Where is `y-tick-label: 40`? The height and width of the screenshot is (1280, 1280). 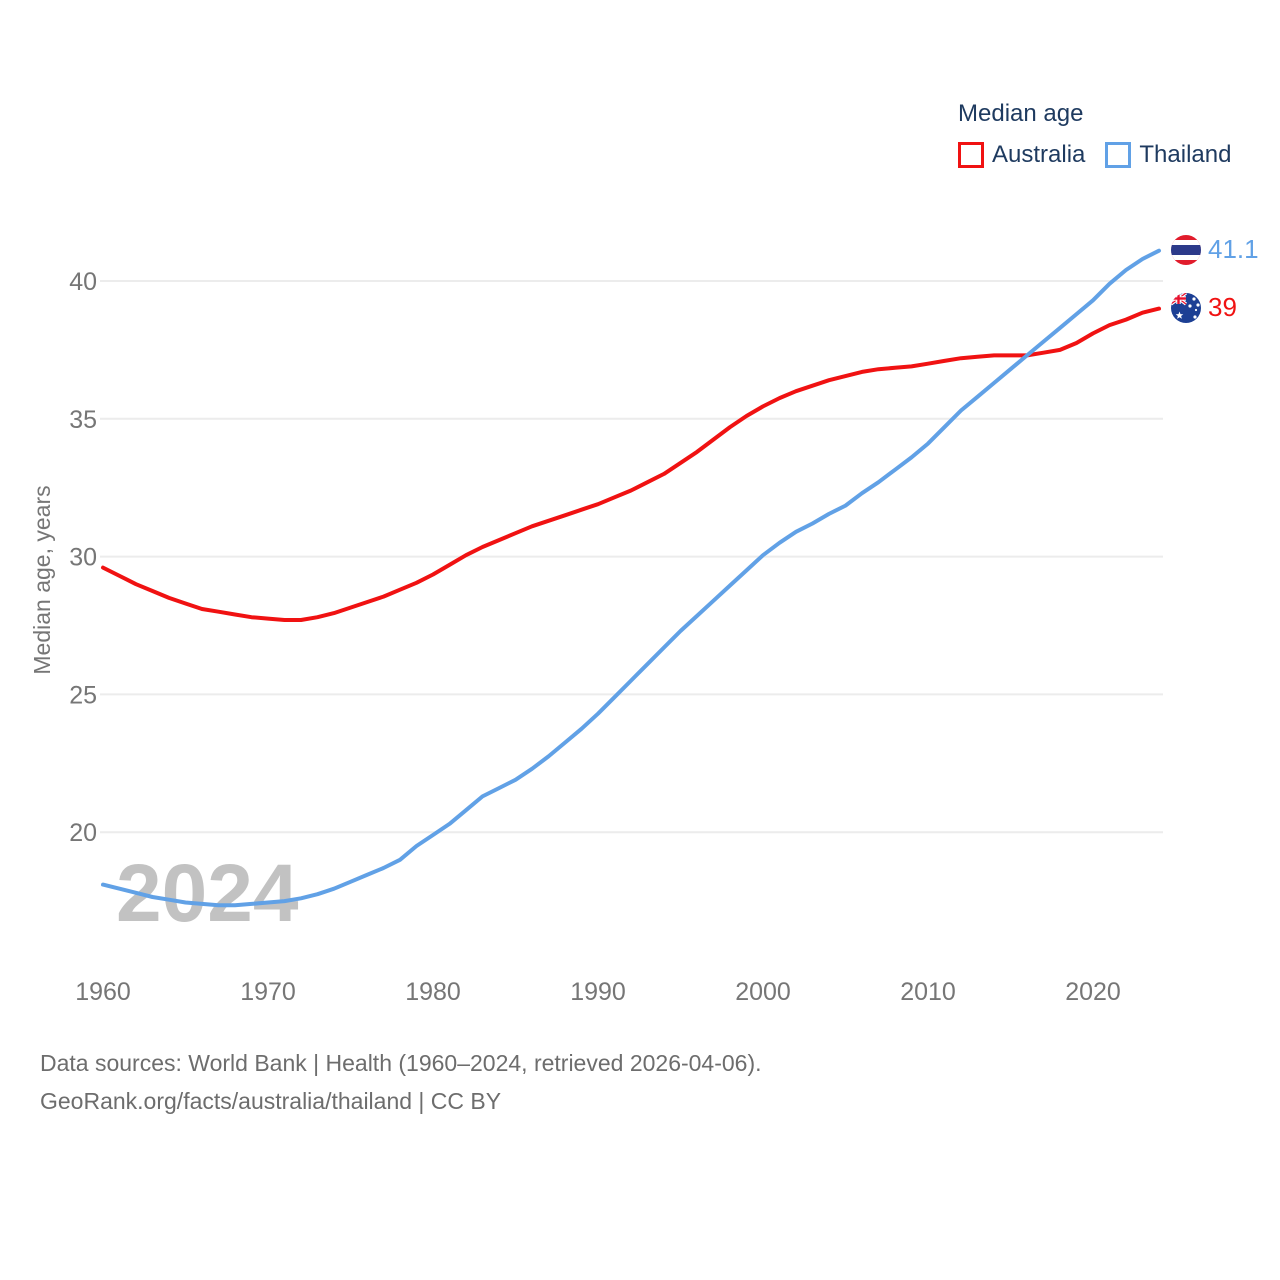
y-tick-label: 40 is located at coordinates (83, 282).